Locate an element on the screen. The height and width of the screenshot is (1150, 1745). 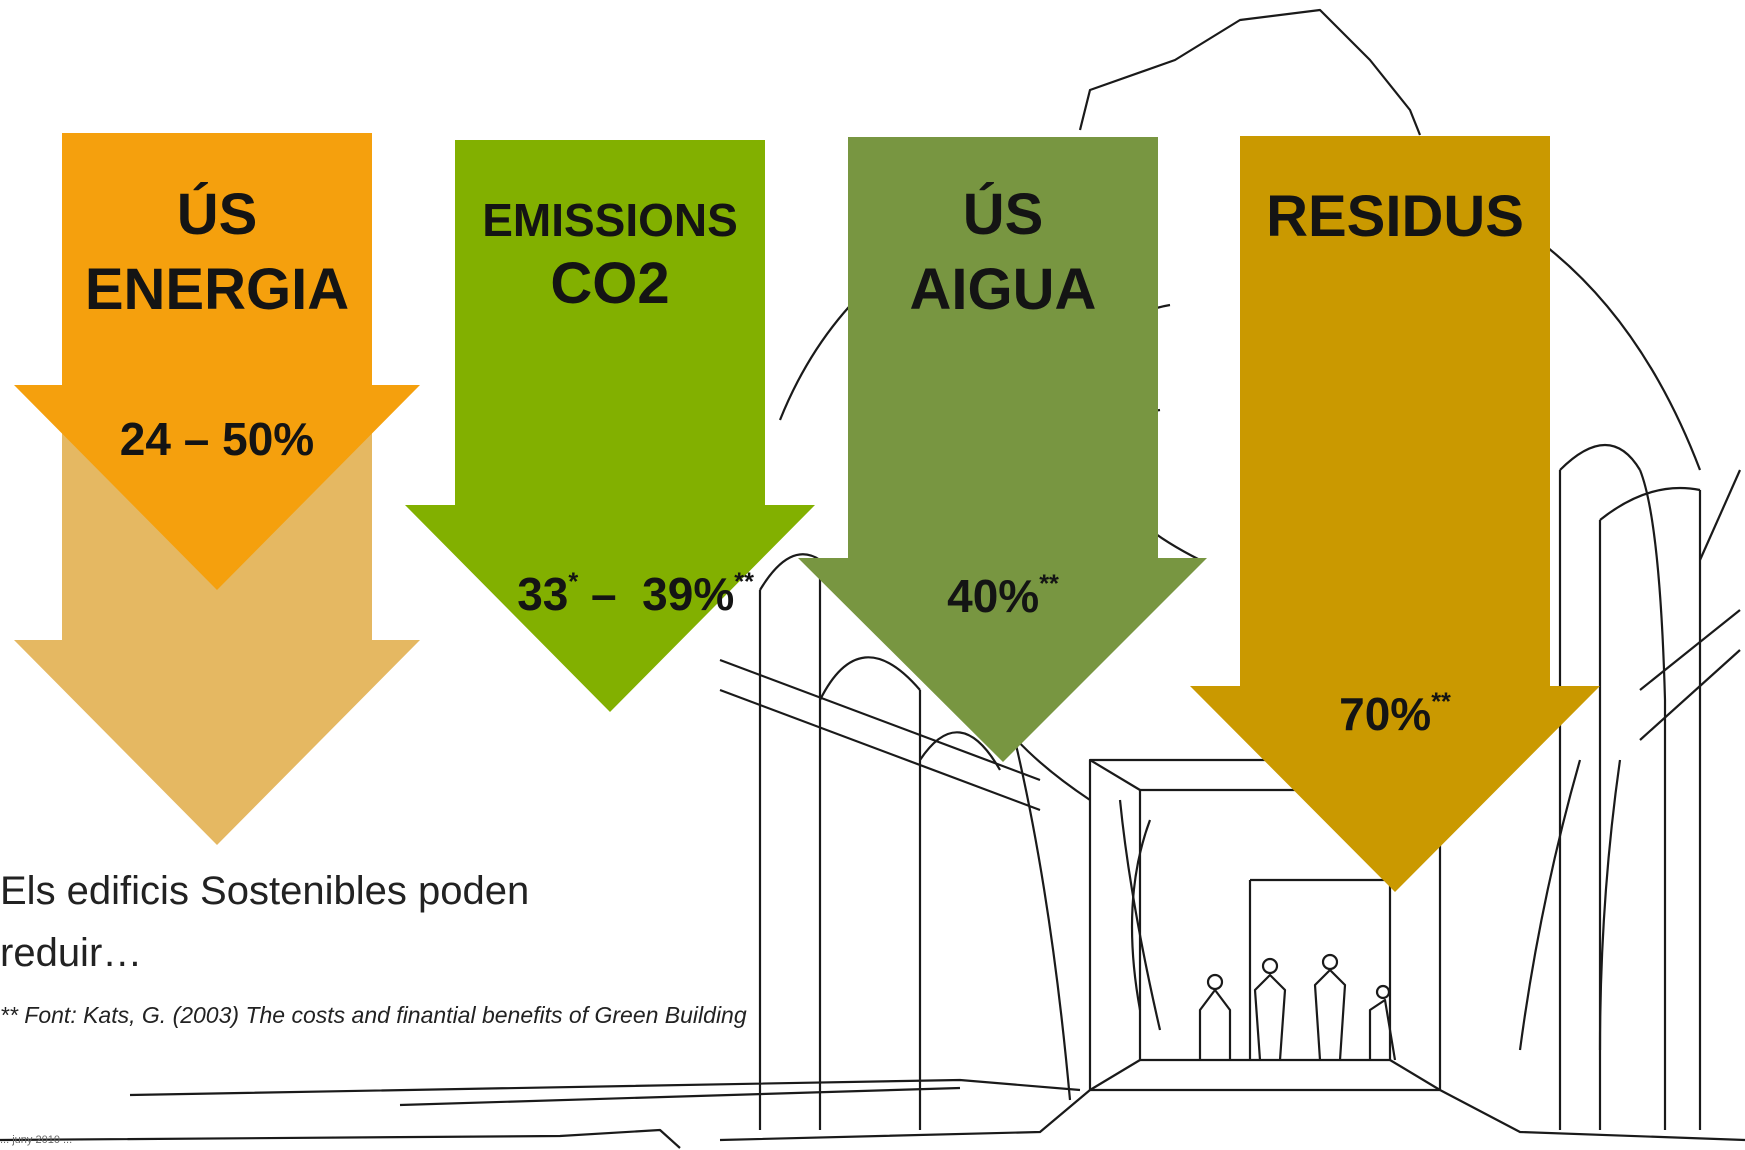
water-title-line2: AIGUA is located at coordinates (1003, 289).